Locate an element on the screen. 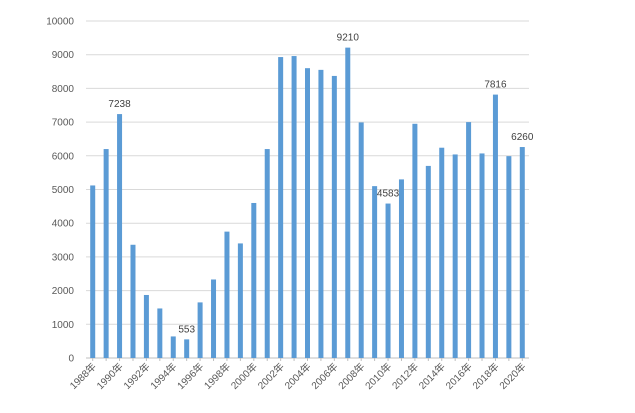 This screenshot has height=413, width=635. data-label-2007年: 9210 is located at coordinates (348, 38).